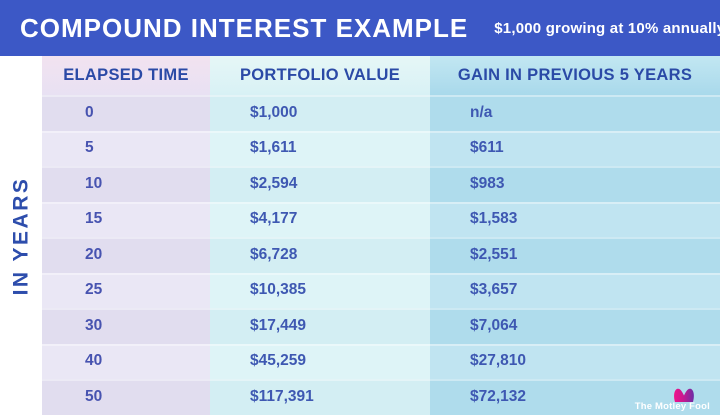 The image size is (720, 419). I want to click on table-cell: 20, so click(126, 255).